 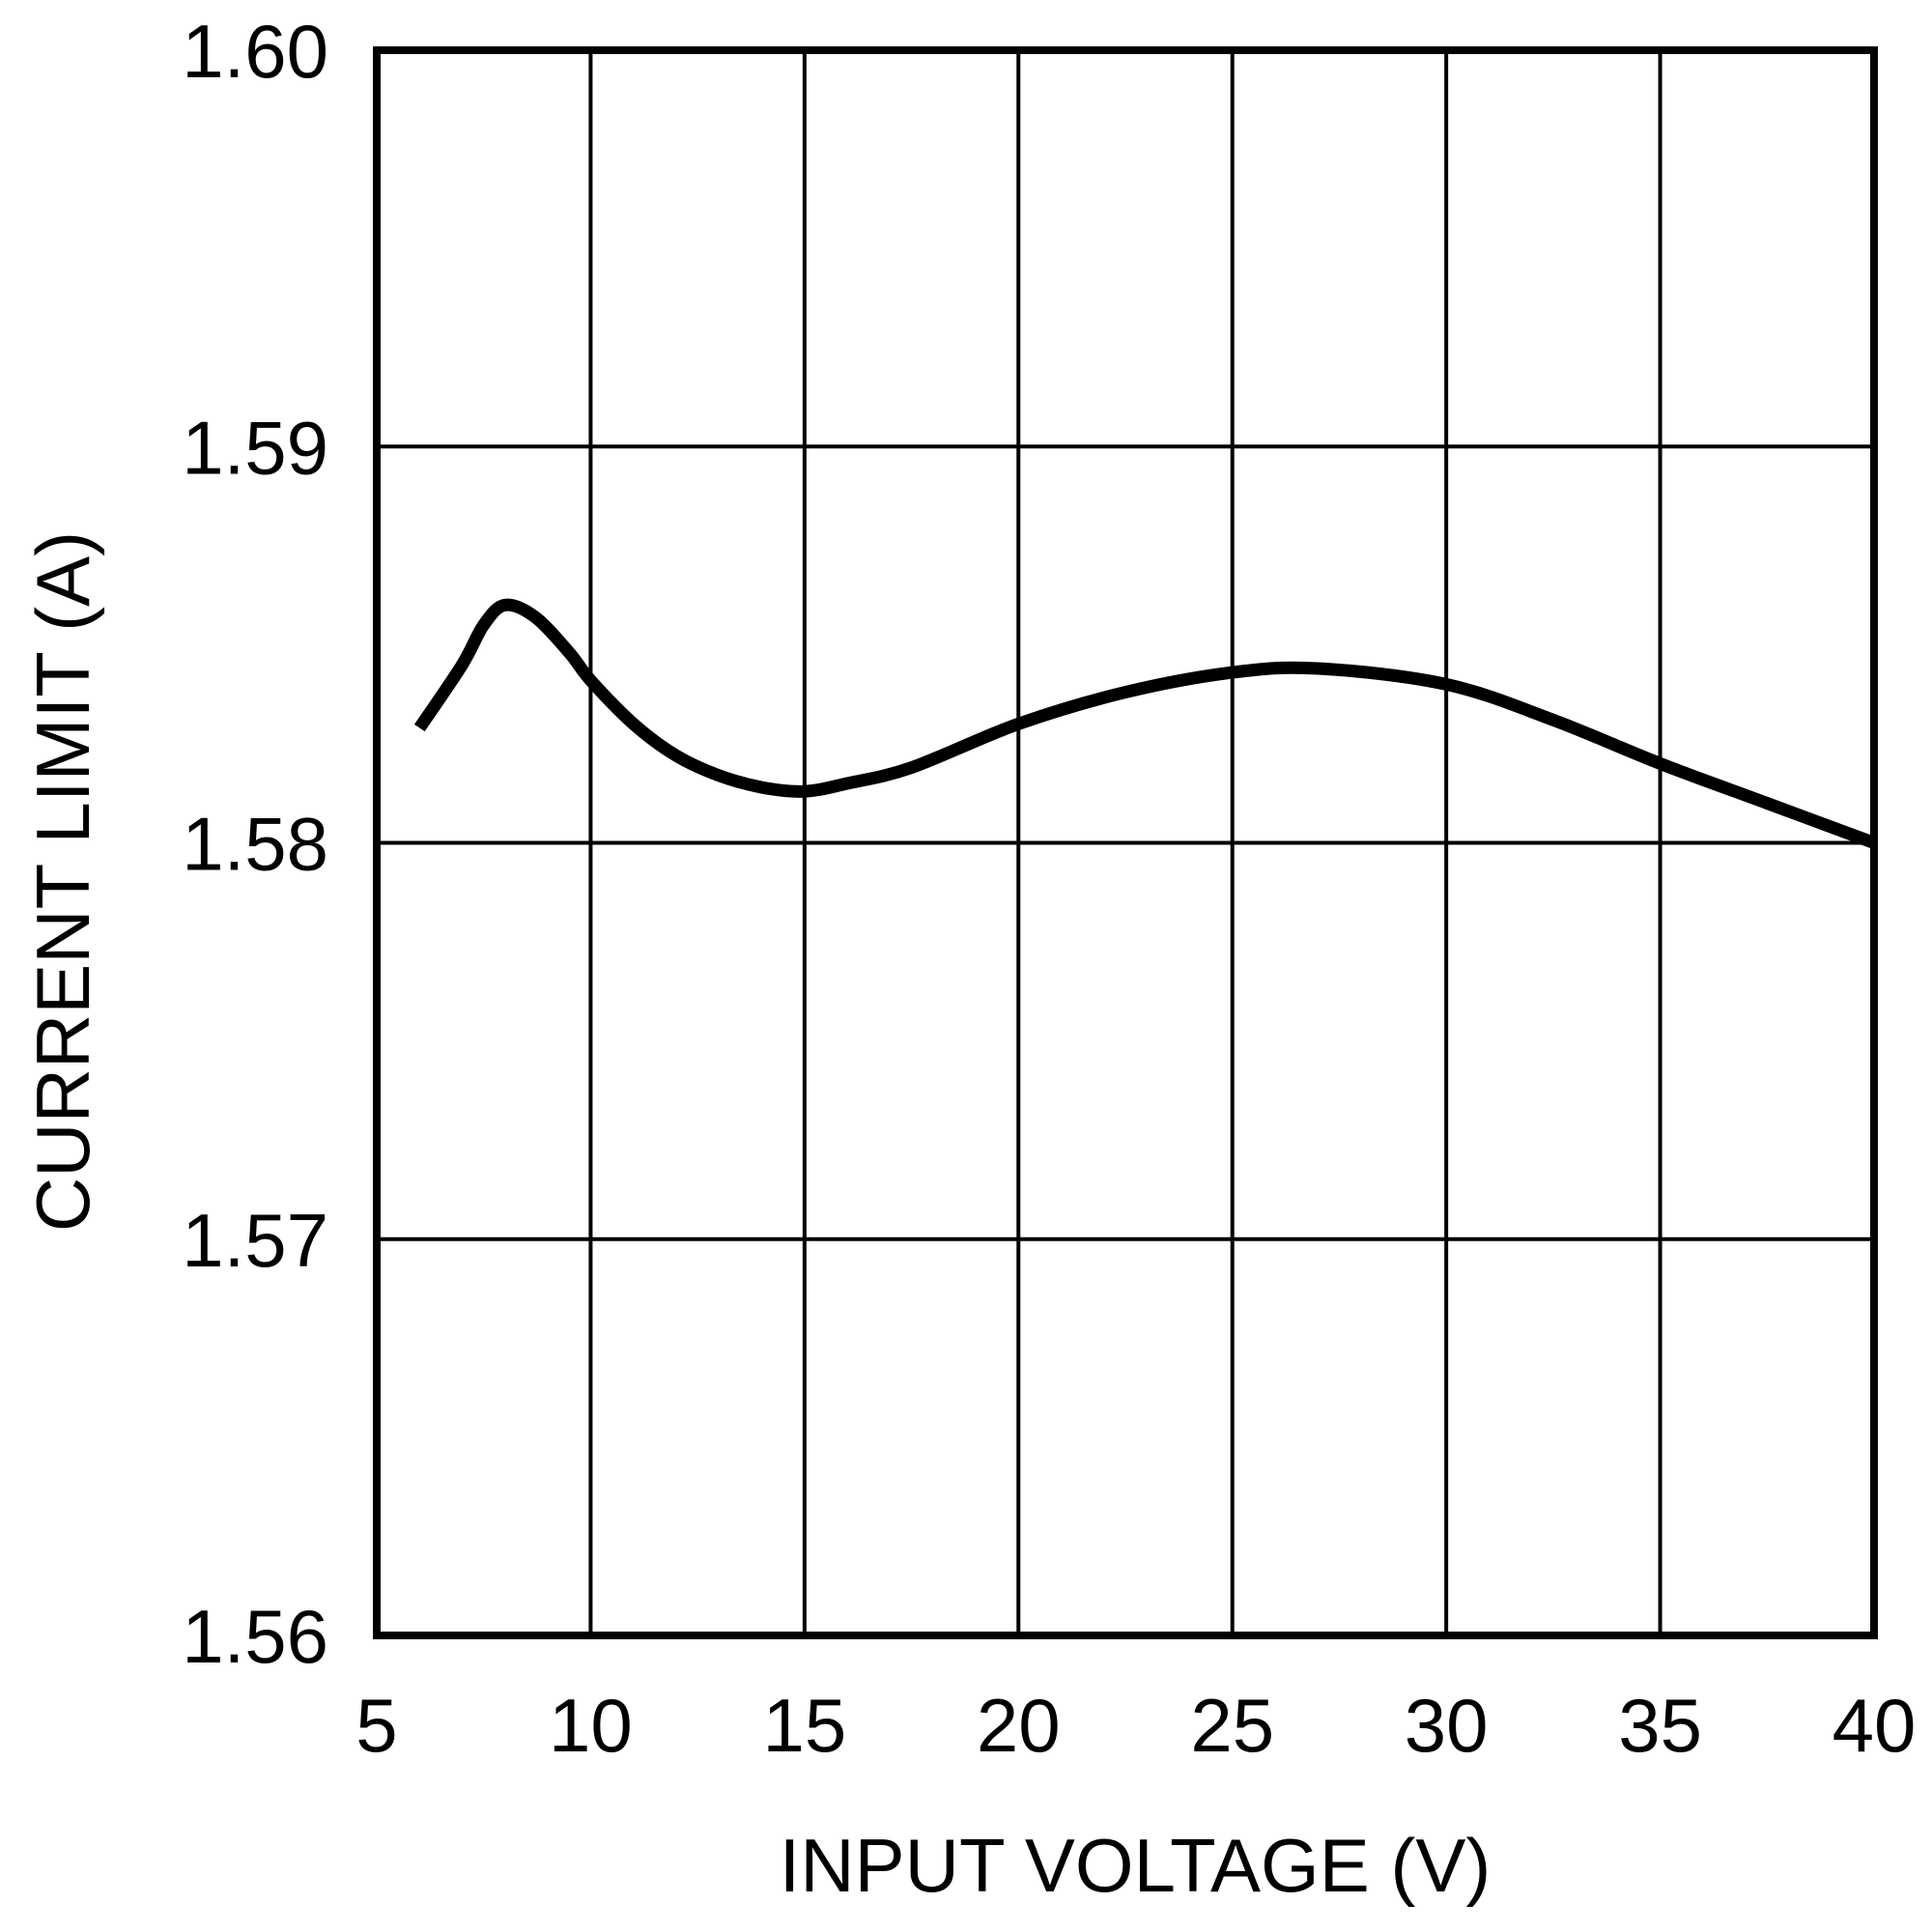 I want to click on x-tick-label: 5, so click(x=376, y=1725).